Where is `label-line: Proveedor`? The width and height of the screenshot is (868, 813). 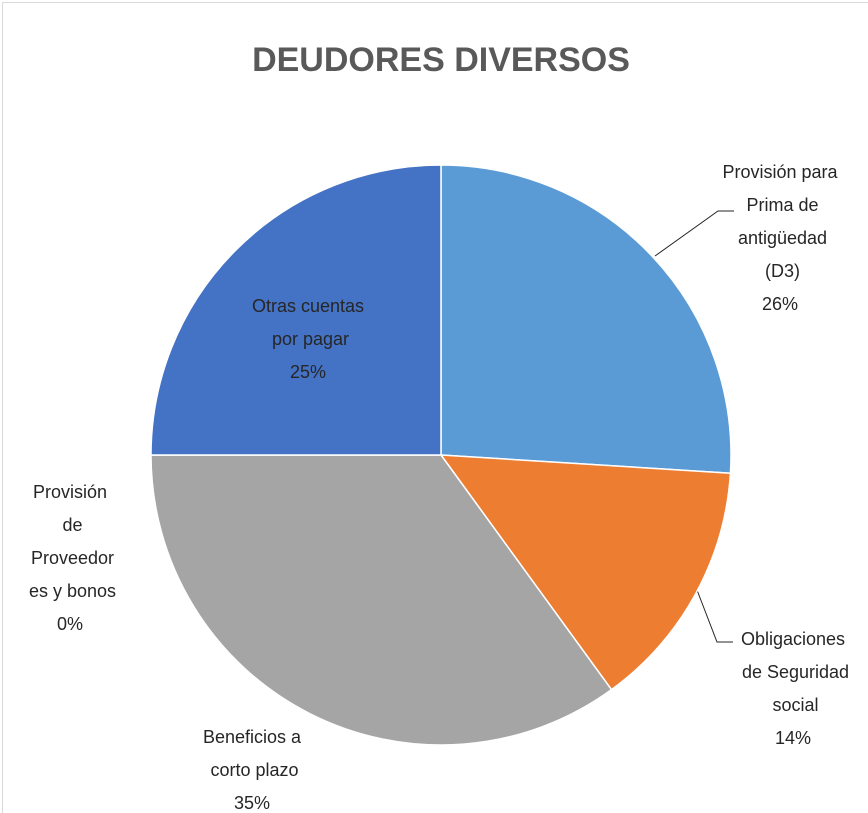 label-line: Proveedor is located at coordinates (70, 558).